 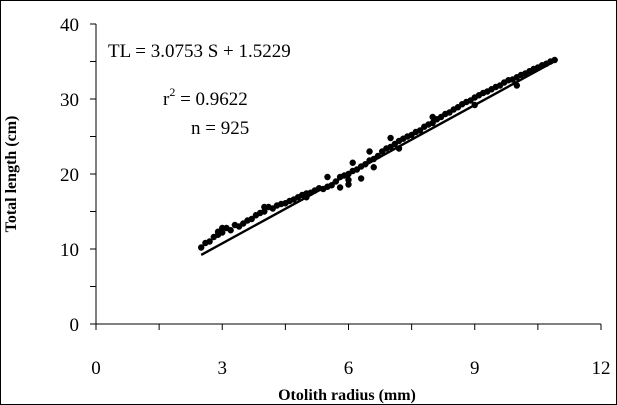 I want to click on r-squared-annotation: r2 = 0.9622, so click(x=205, y=97).